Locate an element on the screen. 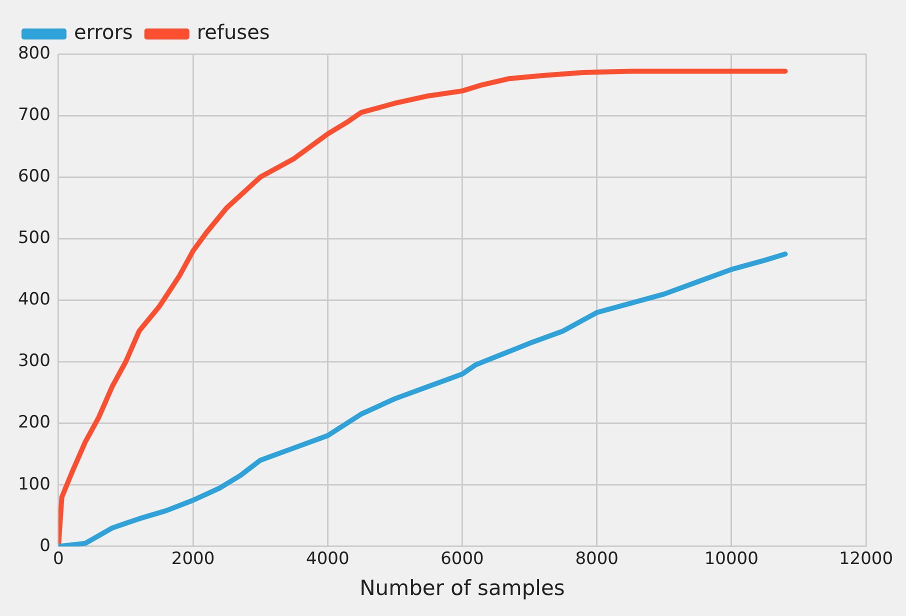  y-tick-label: 500 is located at coordinates (34, 238).